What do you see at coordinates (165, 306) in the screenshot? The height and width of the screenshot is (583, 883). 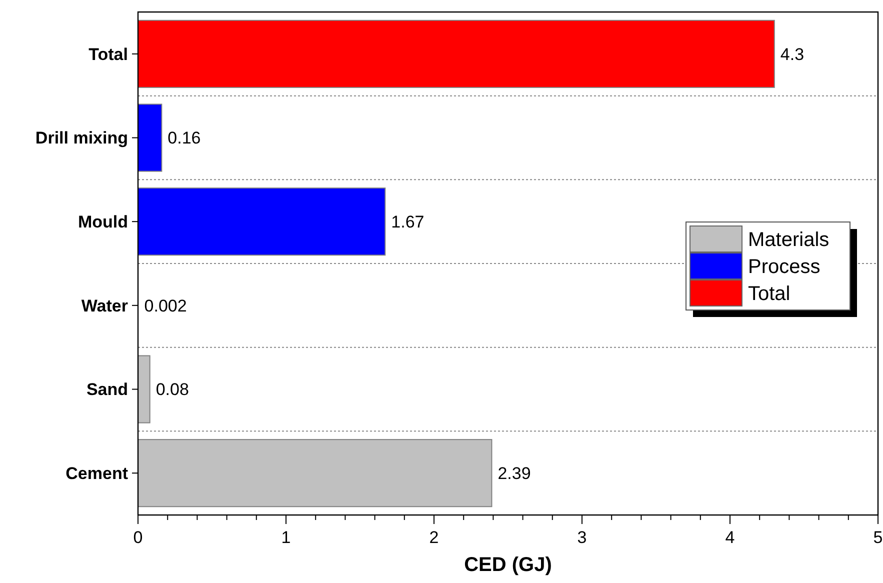 I see `data-label: 0.002` at bounding box center [165, 306].